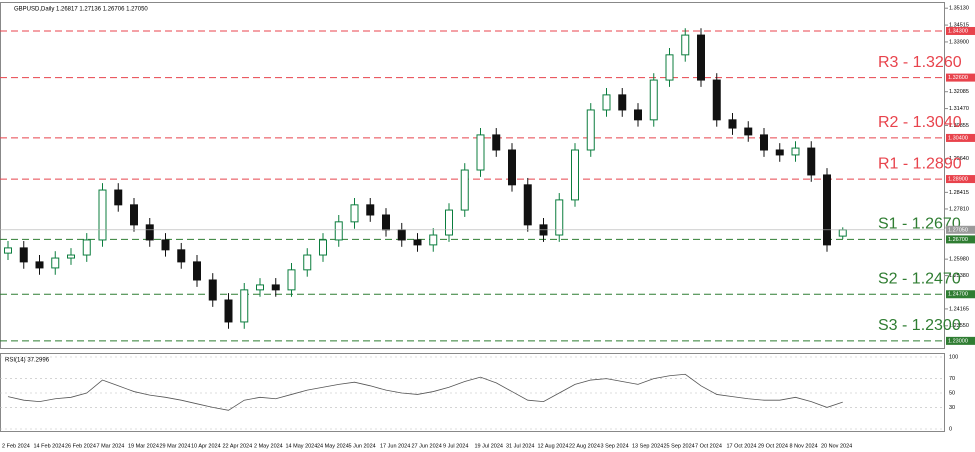 Image resolution: width=975 pixels, height=452 pixels. Describe the element at coordinates (959, 193) in the screenshot. I see `y-tick-label: 1.28415` at that location.